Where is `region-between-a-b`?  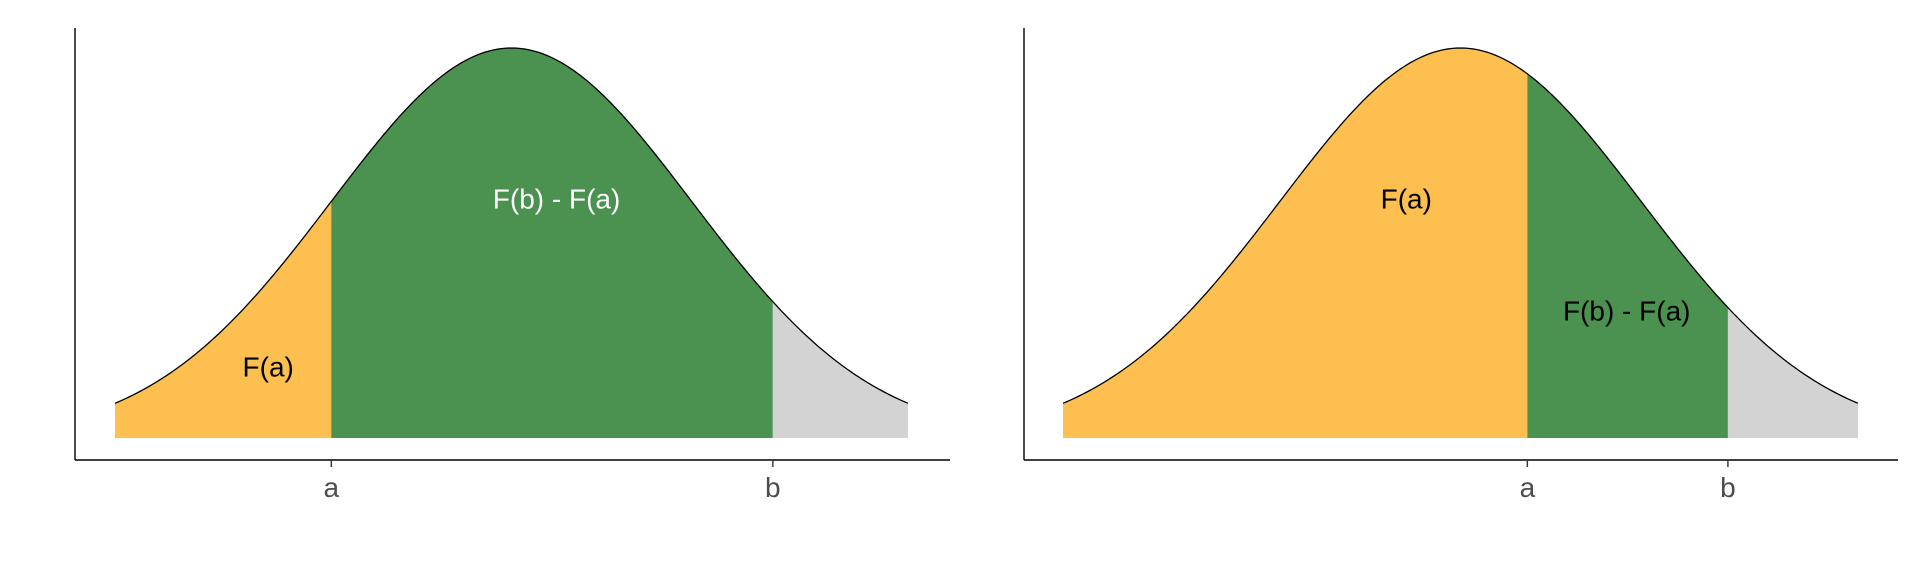
region-between-a-b is located at coordinates (1627, 256).